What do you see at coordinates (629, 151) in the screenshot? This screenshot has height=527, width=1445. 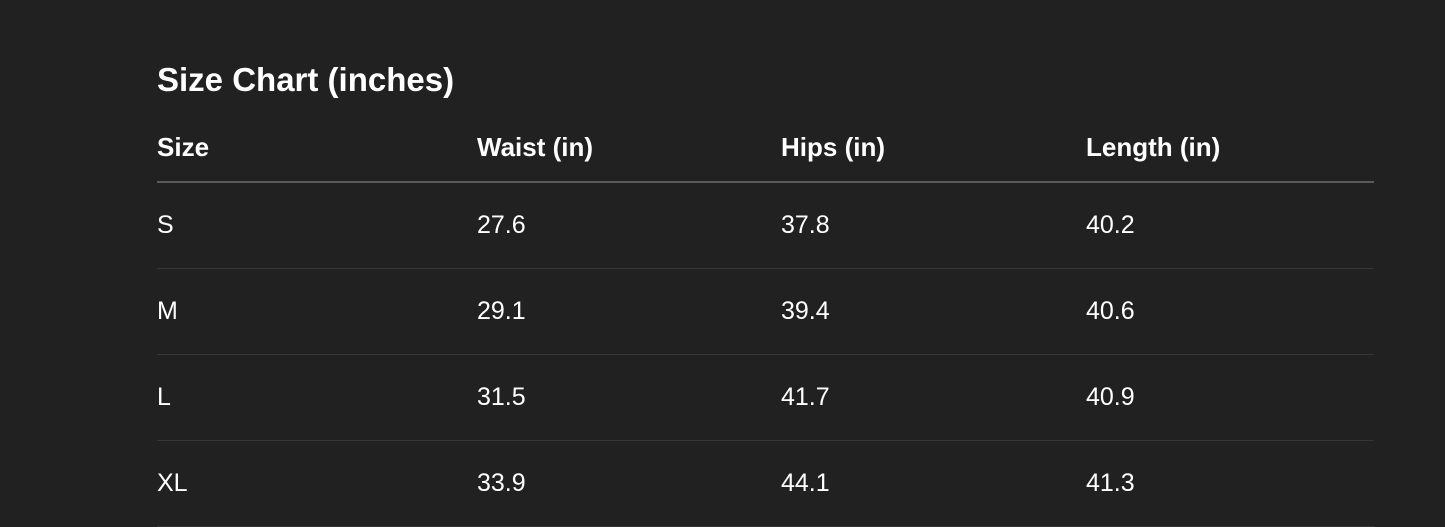 I see `header-waist: Waist (in)` at bounding box center [629, 151].